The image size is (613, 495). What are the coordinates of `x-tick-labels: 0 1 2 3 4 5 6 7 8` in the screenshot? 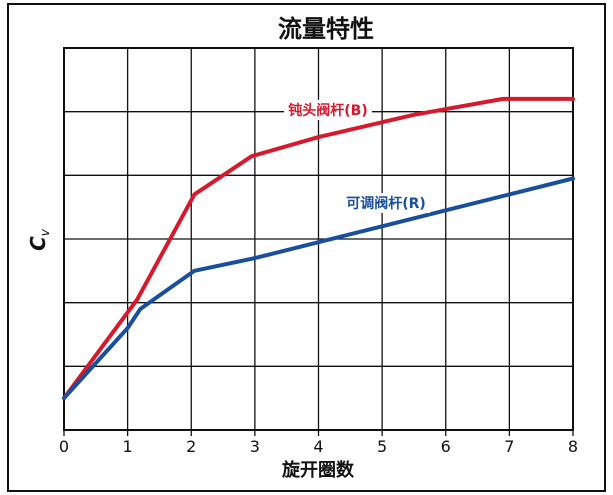 It's located at (318, 443).